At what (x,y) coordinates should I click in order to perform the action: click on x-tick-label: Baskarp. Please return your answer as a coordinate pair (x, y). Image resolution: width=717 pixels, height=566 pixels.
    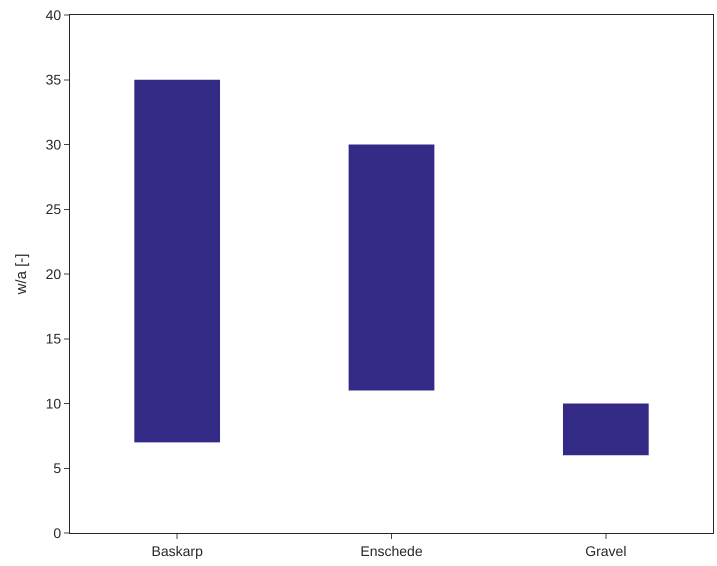
    Looking at the image, I should click on (177, 550).